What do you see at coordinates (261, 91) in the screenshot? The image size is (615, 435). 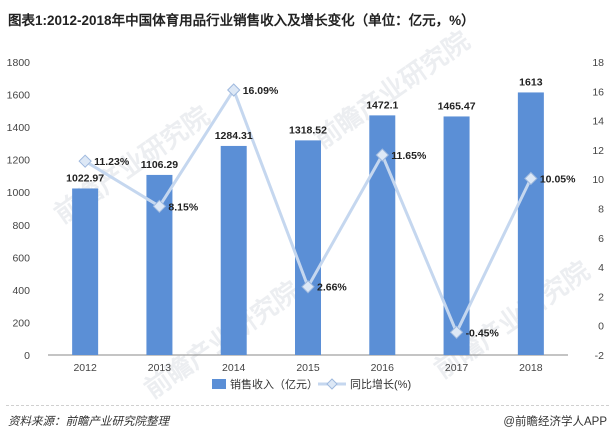 I see `growth-value-label: 16.09%` at bounding box center [261, 91].